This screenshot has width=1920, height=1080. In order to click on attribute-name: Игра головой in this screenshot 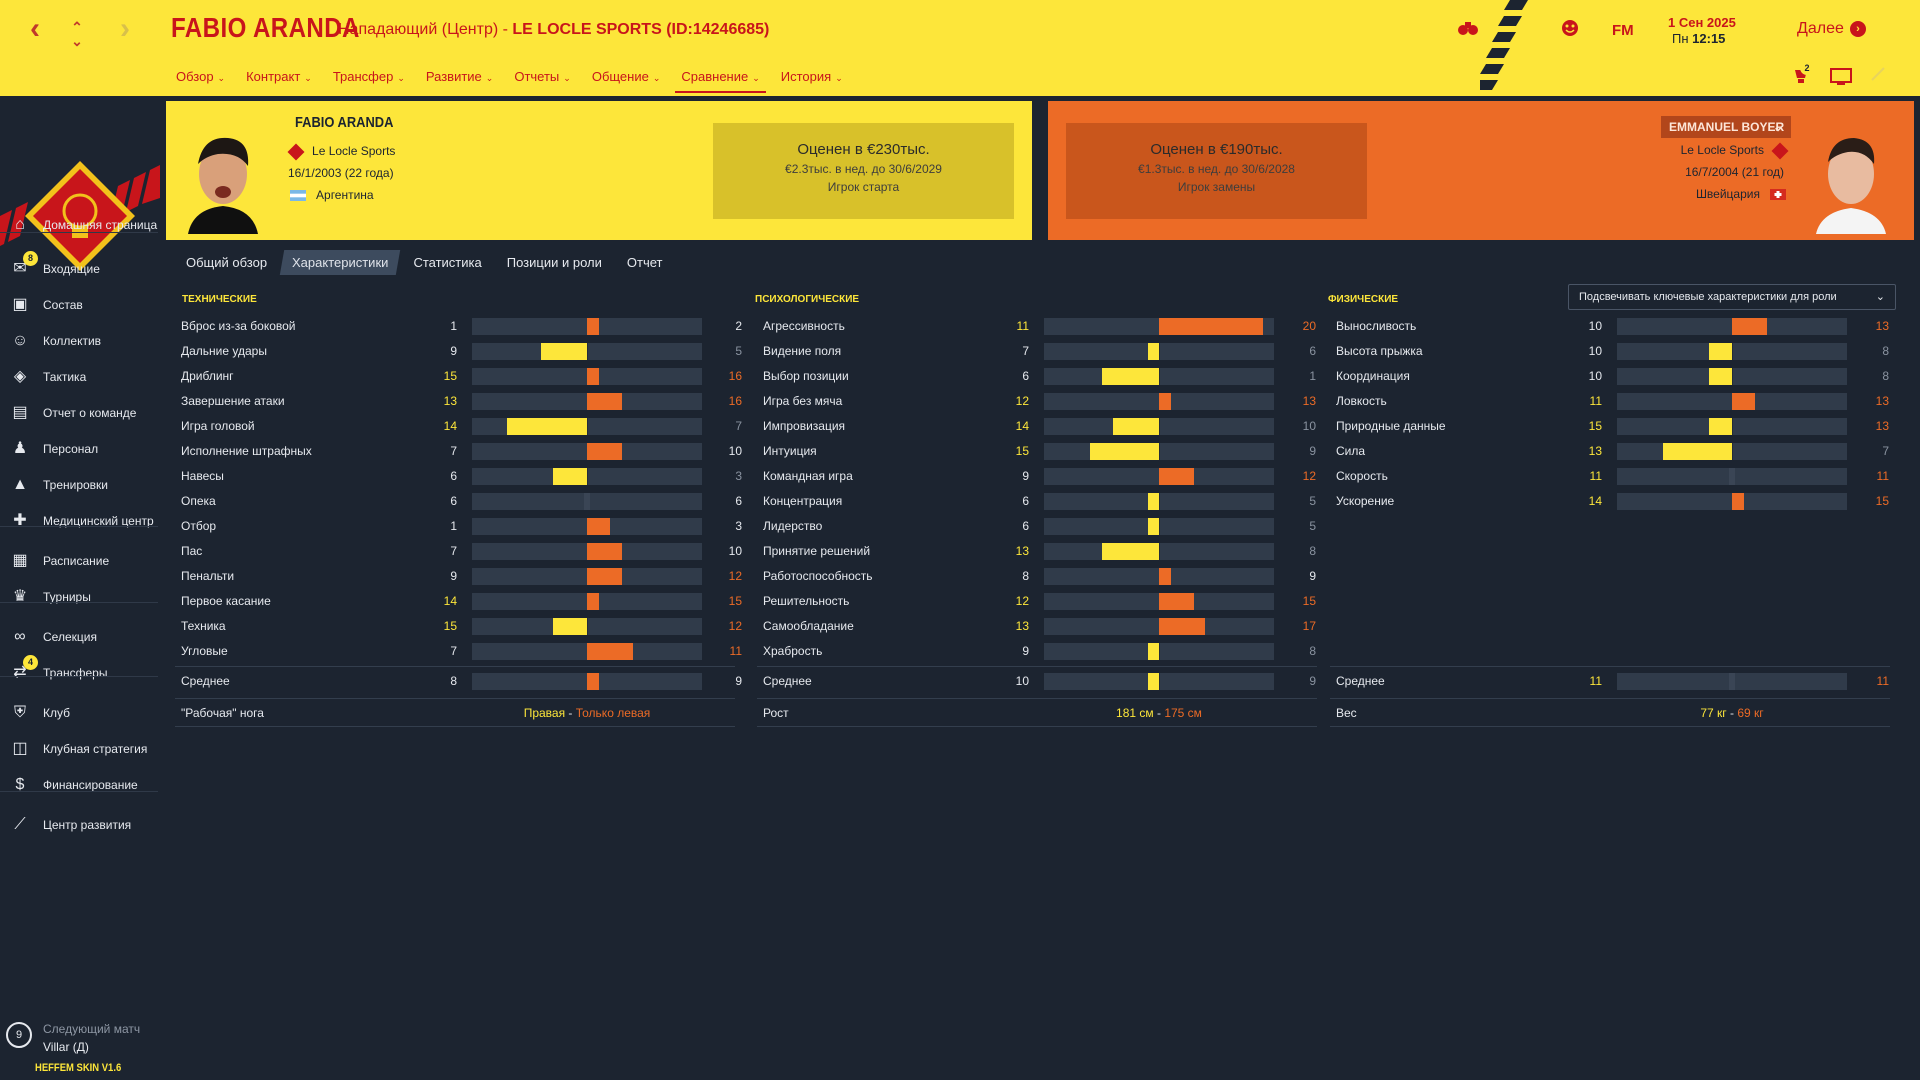, I will do `click(218, 426)`.